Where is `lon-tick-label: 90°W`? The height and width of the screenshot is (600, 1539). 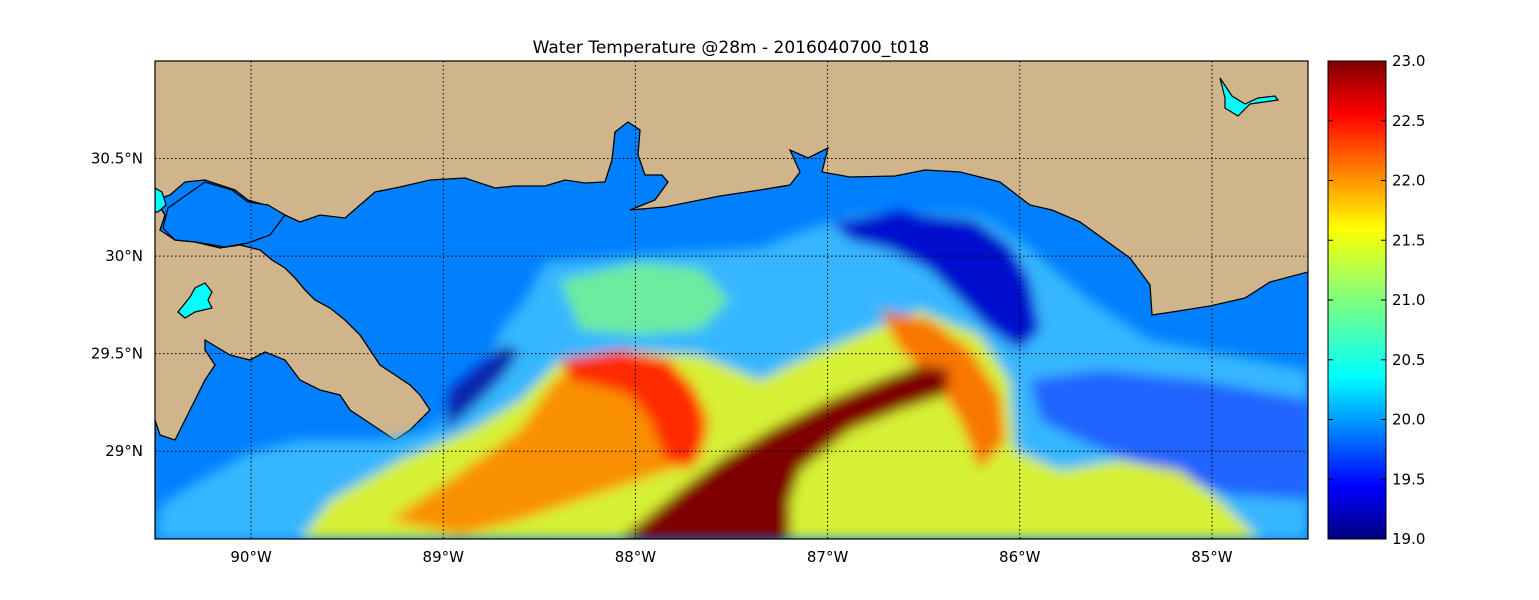 lon-tick-label: 90°W is located at coordinates (251, 557).